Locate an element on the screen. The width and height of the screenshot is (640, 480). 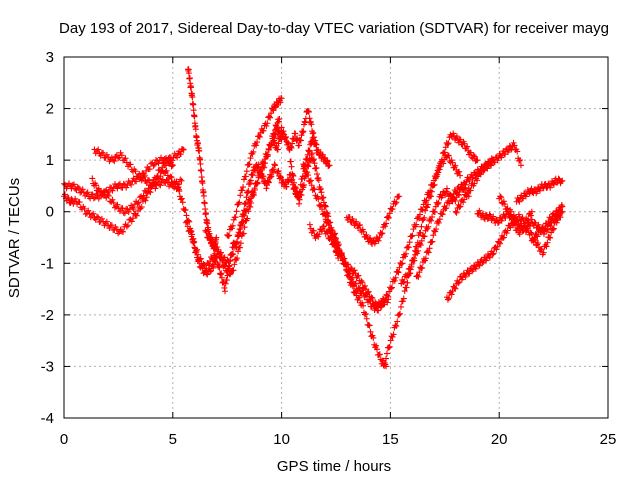
x-axis-label: GPS time / hours is located at coordinates (334, 466).